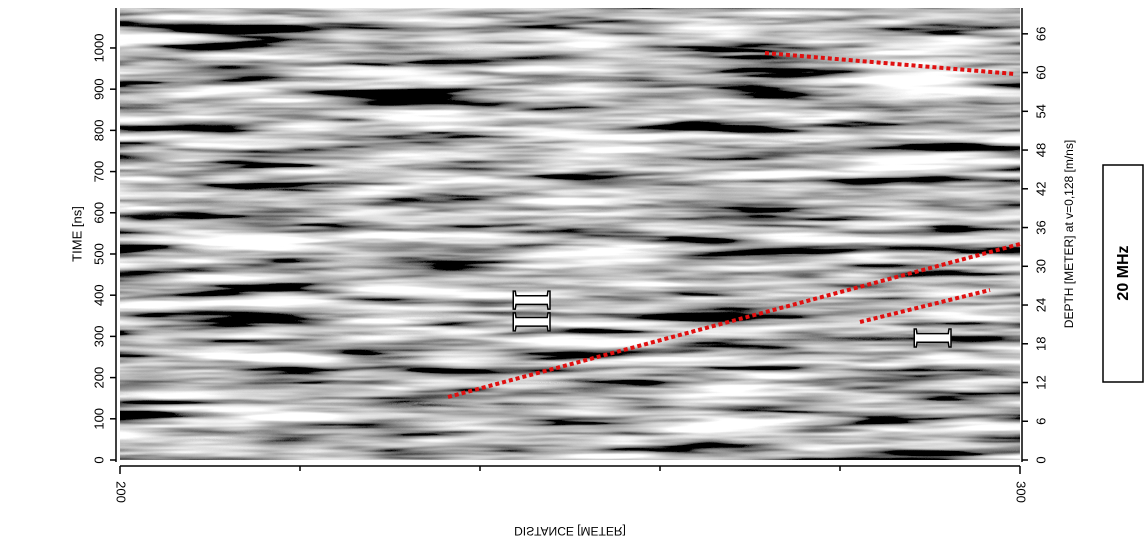  What do you see at coordinates (121, 492) in the screenshot?
I see `x-tick-label: 200` at bounding box center [121, 492].